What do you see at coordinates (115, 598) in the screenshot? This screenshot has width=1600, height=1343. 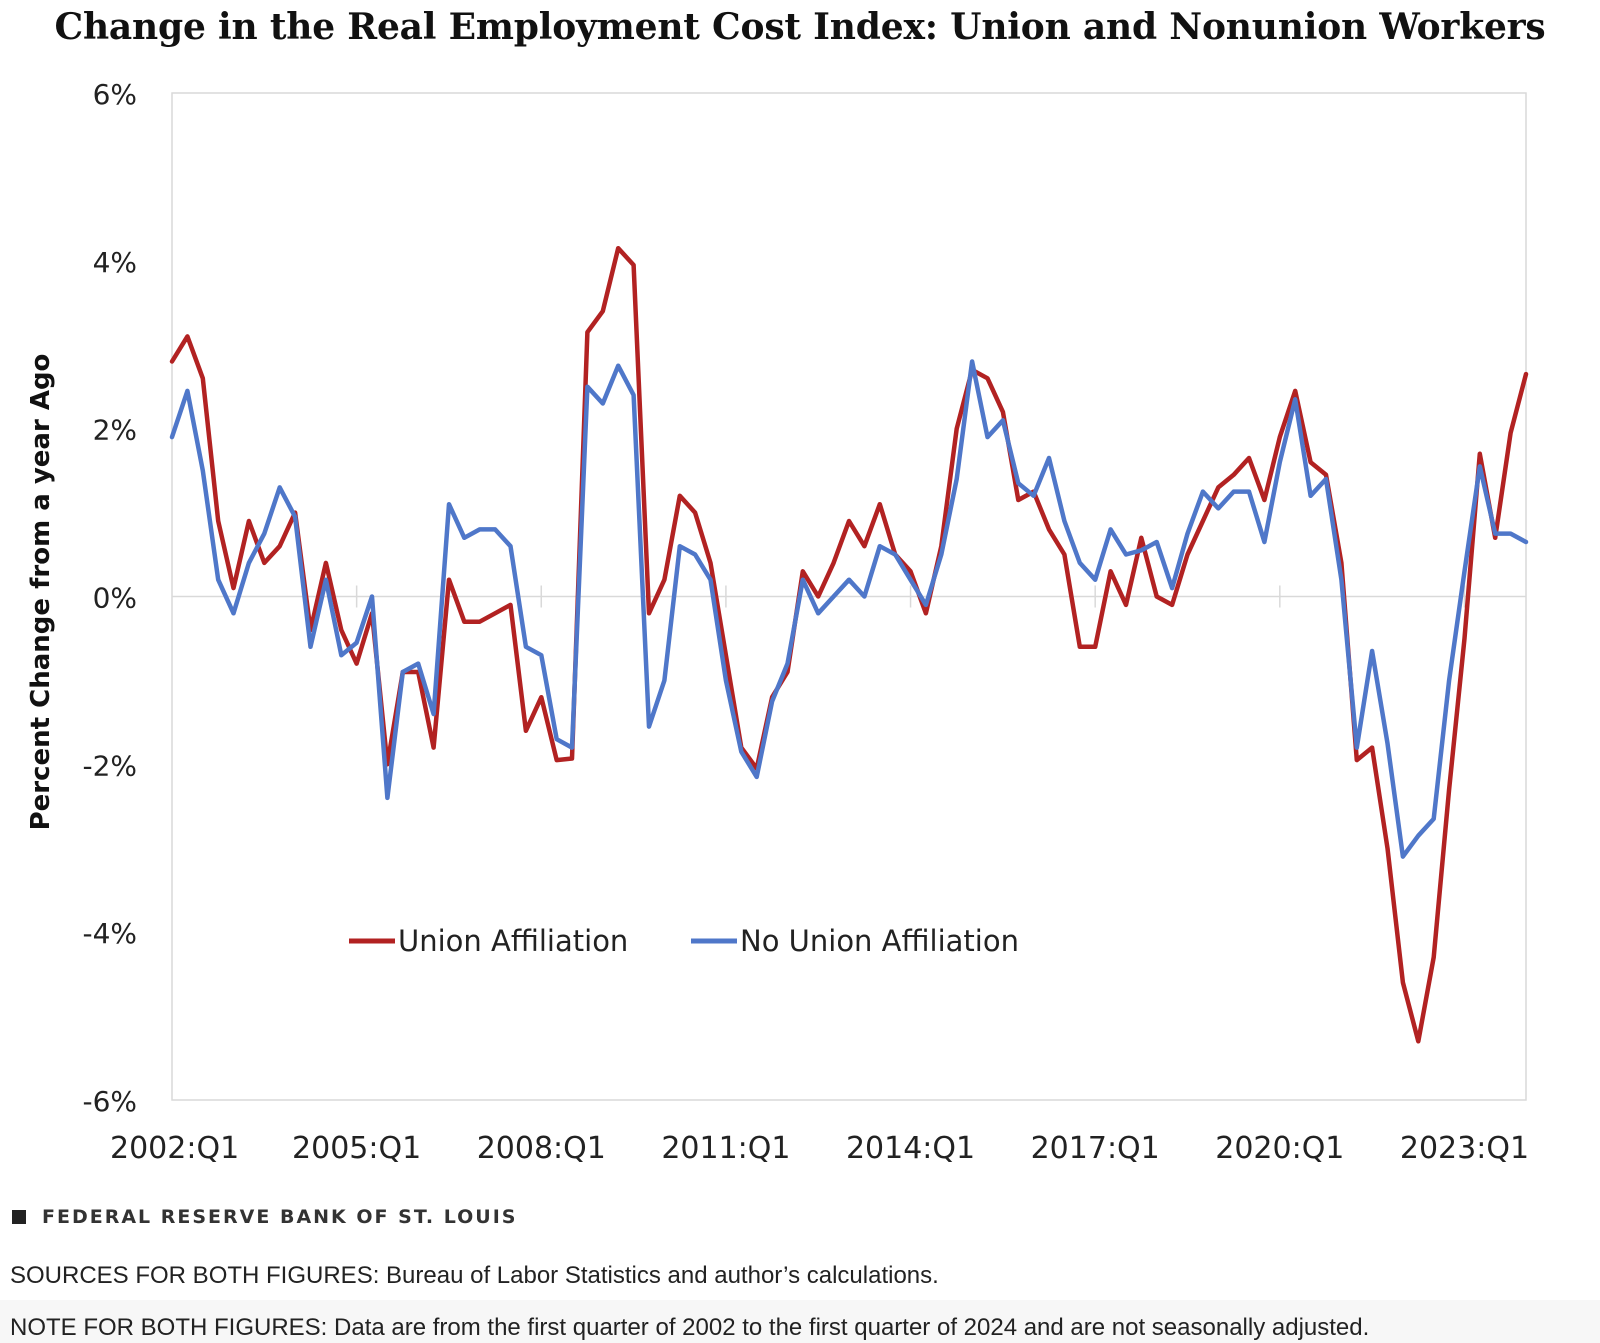 I see `y-tick-label: 0%` at bounding box center [115, 598].